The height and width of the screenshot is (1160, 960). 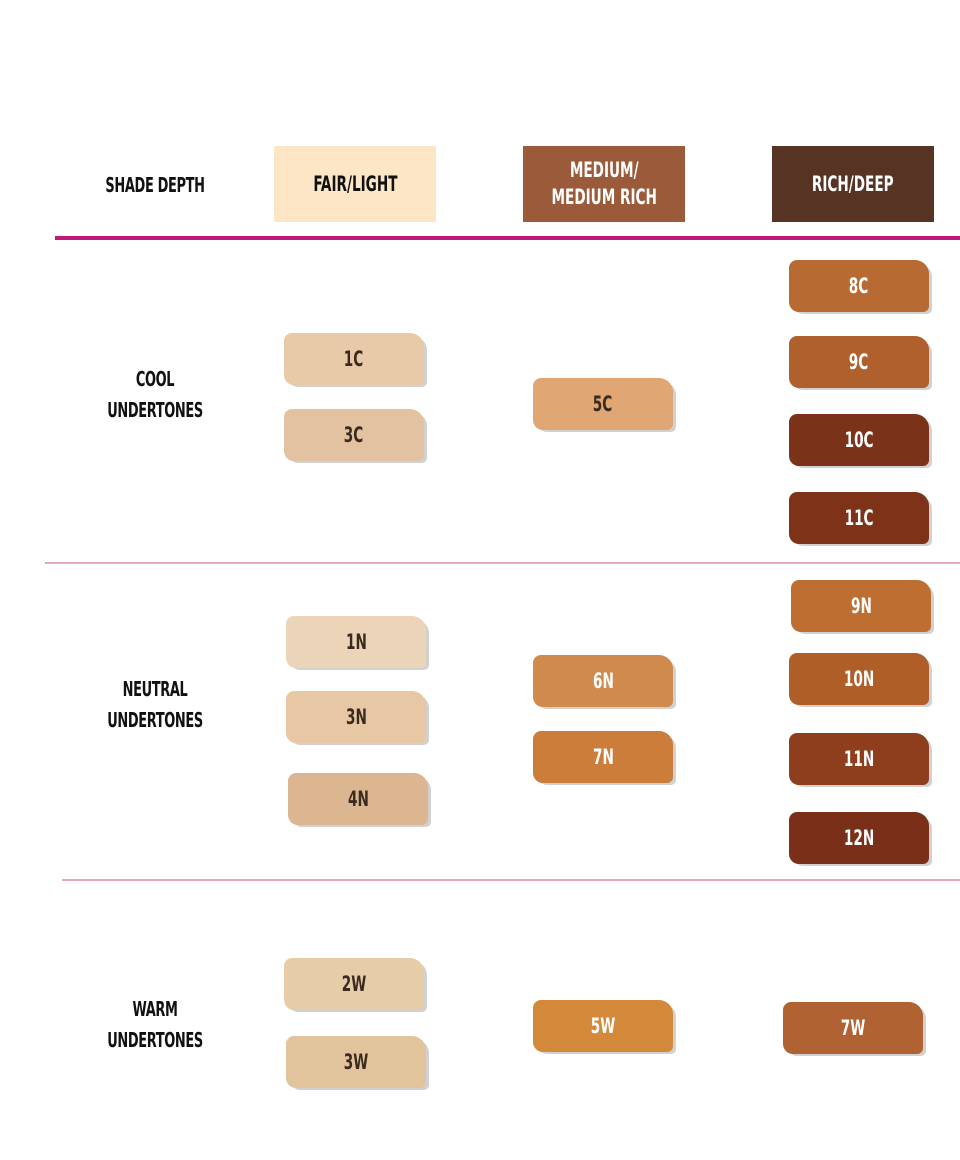 What do you see at coordinates (155, 704) in the screenshot?
I see `row-label: NEUTRAL UNDERTONES` at bounding box center [155, 704].